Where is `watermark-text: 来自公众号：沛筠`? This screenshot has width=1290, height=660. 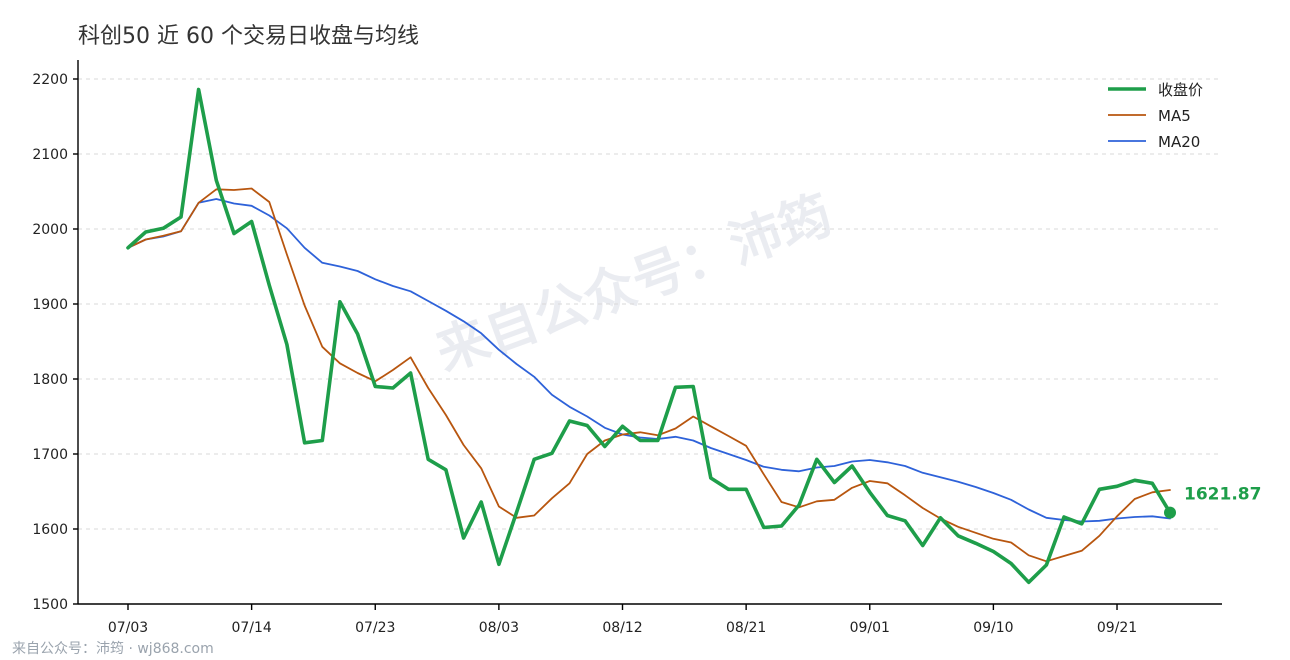 watermark-text: 来自公众号：沛筠 is located at coordinates (633, 284).